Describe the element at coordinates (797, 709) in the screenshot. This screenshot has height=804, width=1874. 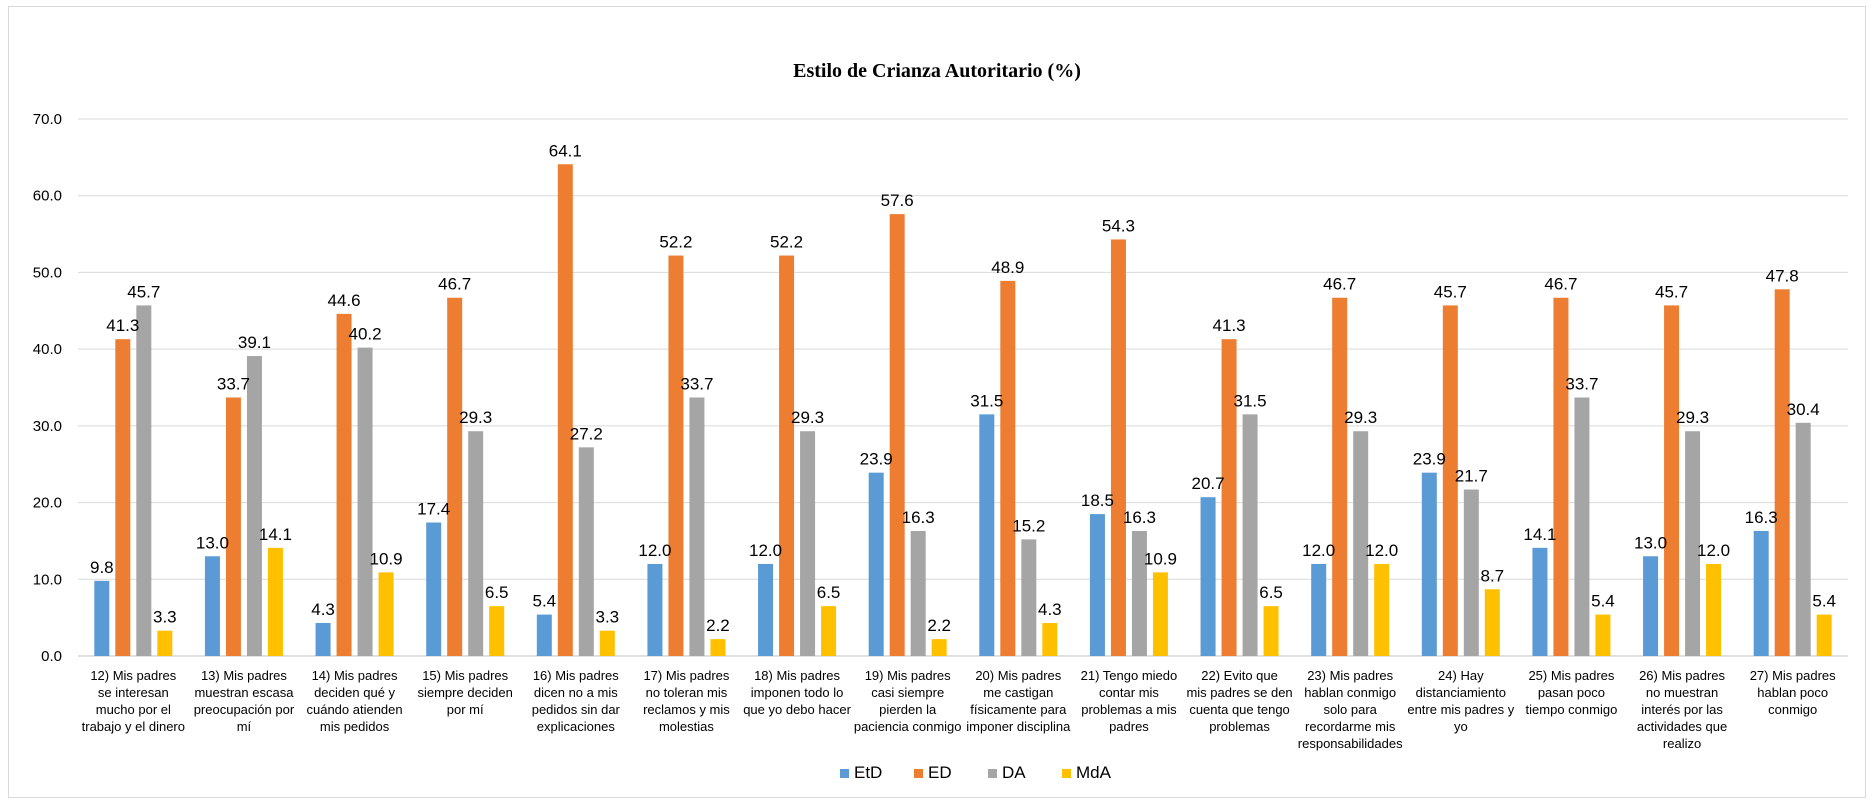
I see `x-category-label-line: que yo debo hacer` at that location.